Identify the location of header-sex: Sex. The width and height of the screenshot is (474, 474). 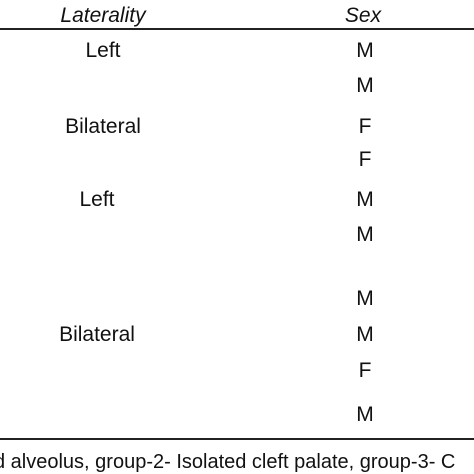
(363, 15).